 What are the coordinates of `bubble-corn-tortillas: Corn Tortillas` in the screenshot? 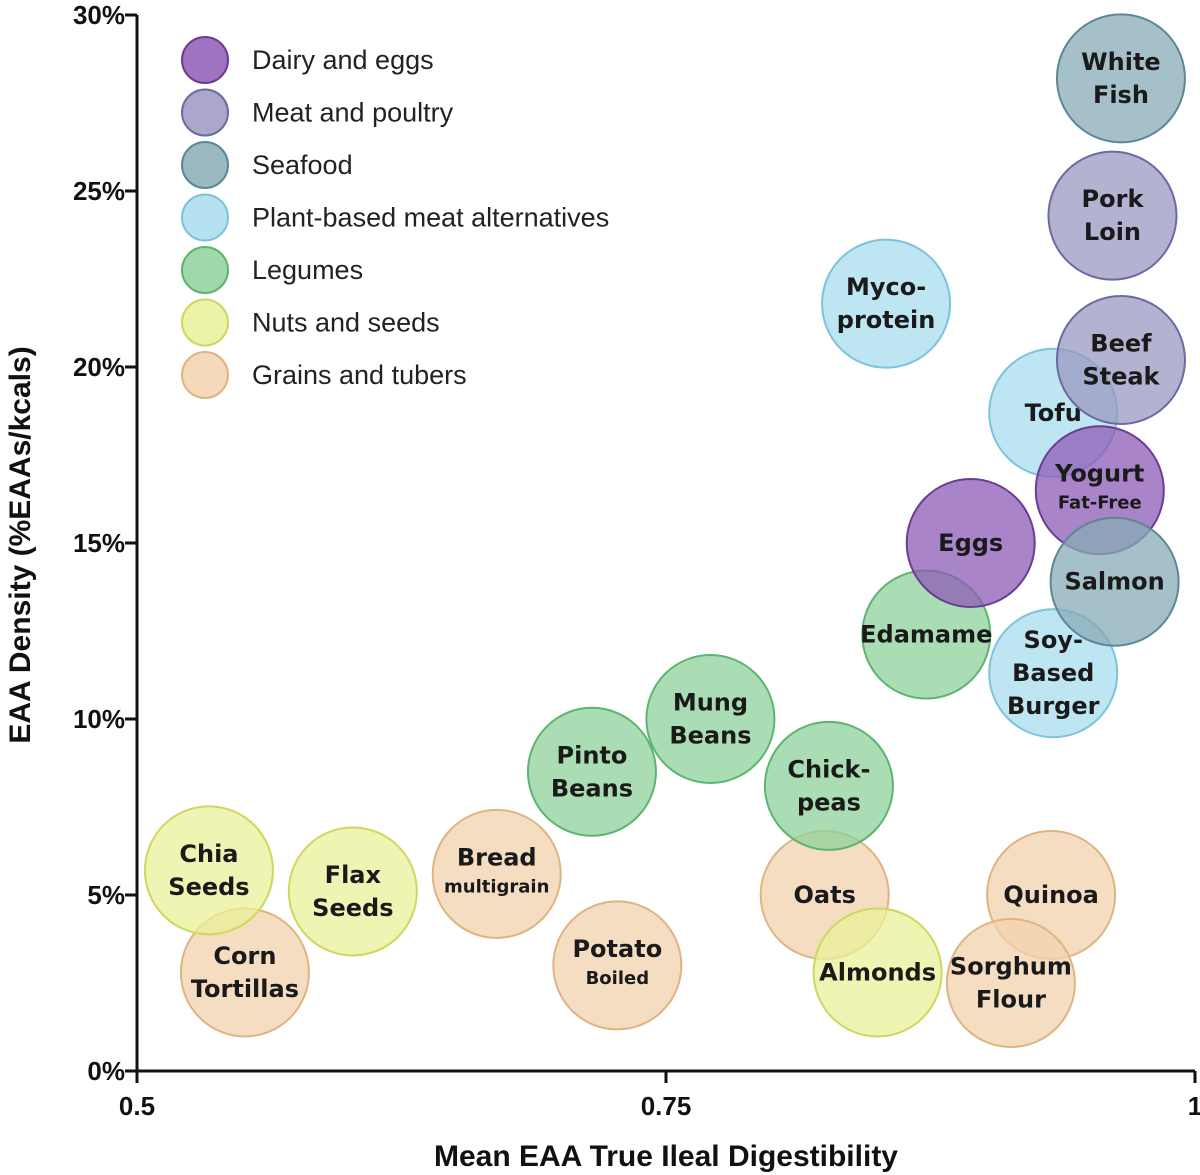 It's located at (244, 972).